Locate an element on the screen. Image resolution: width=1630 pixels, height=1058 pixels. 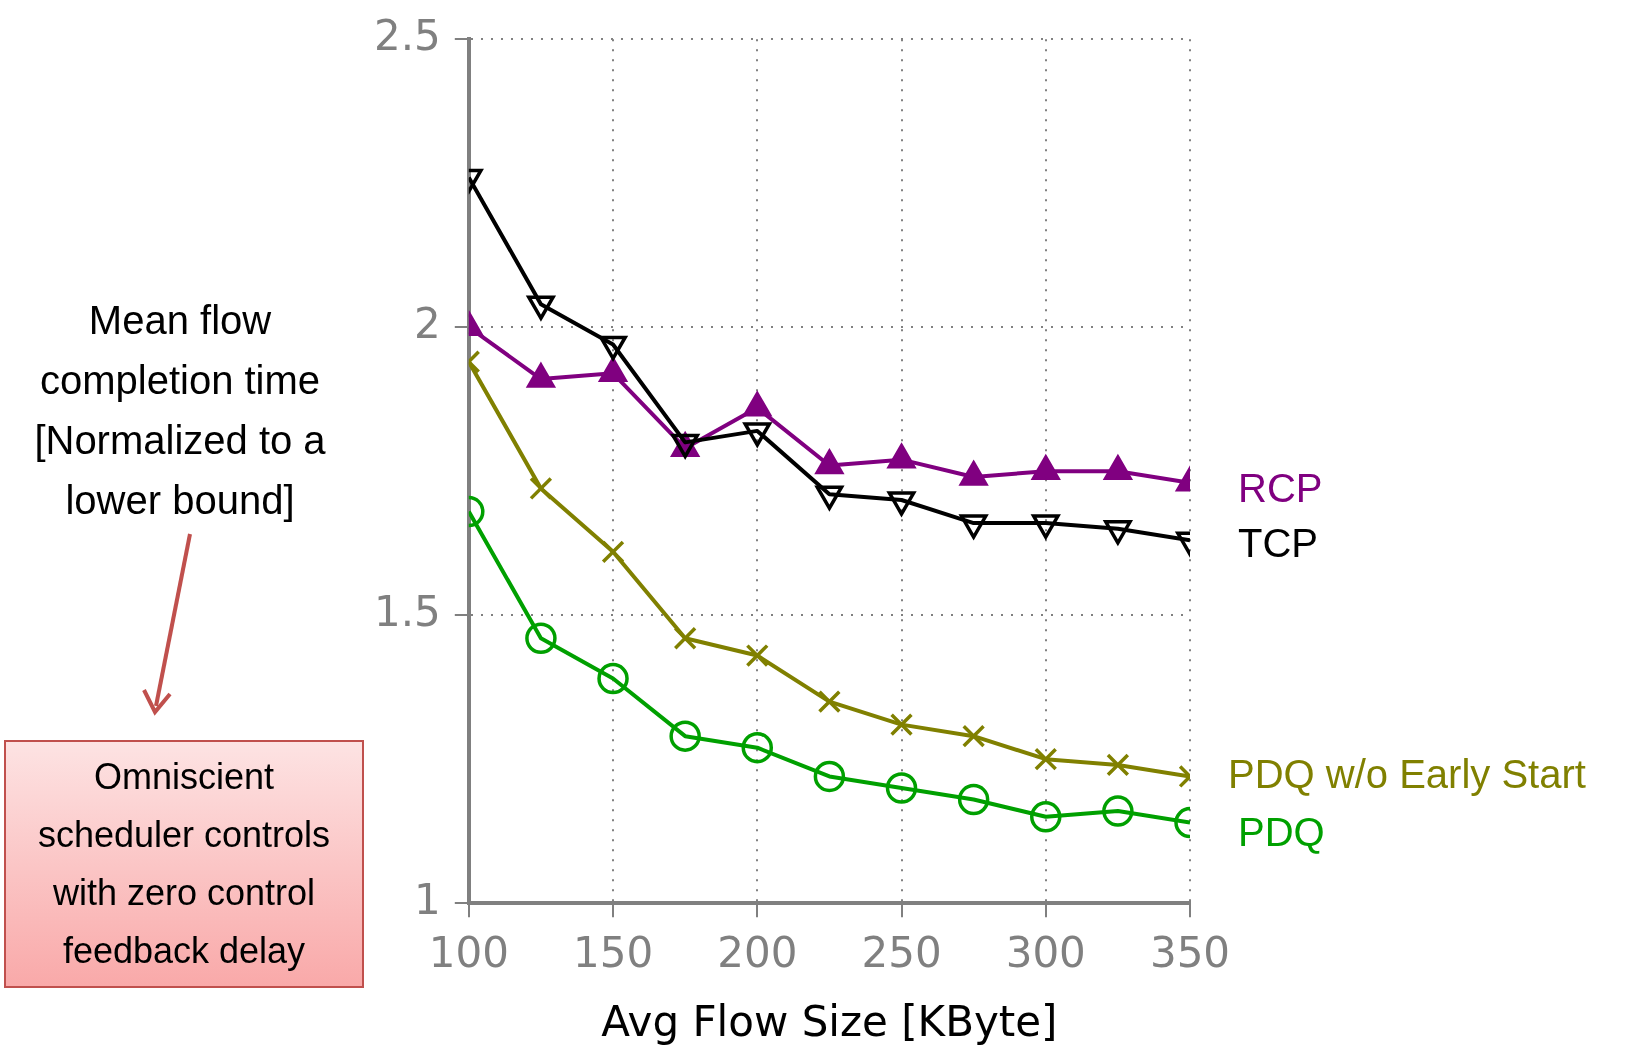
y-tick-label: 1 is located at coordinates (427, 900).